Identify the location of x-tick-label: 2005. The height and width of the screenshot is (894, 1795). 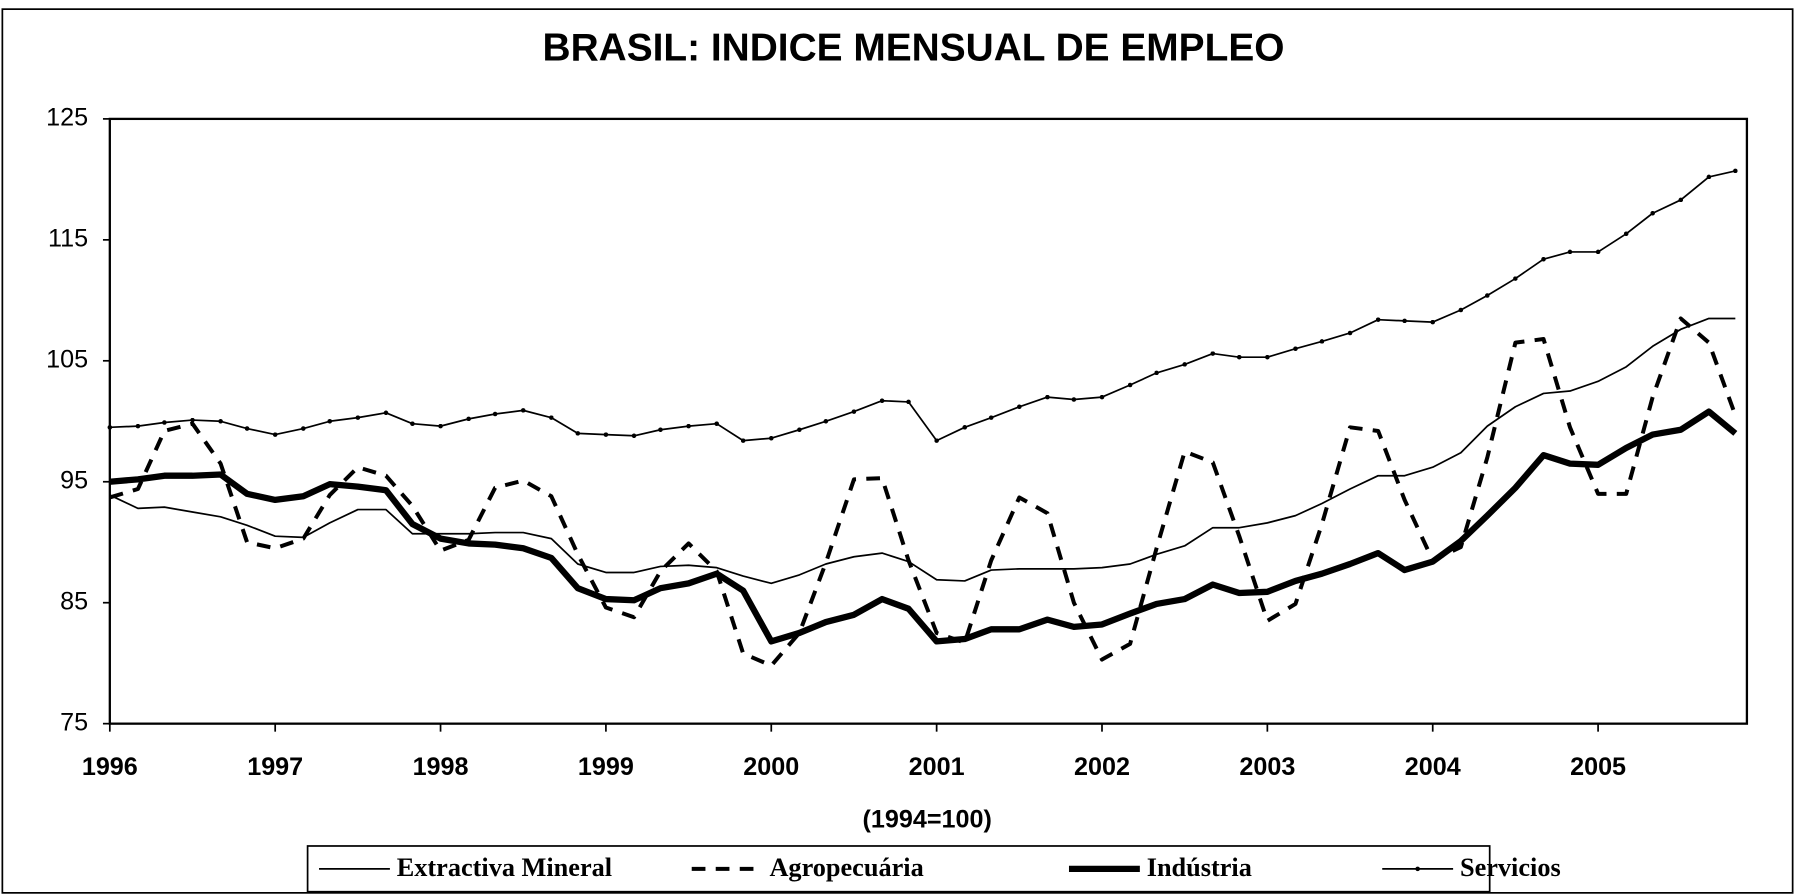
(1598, 767).